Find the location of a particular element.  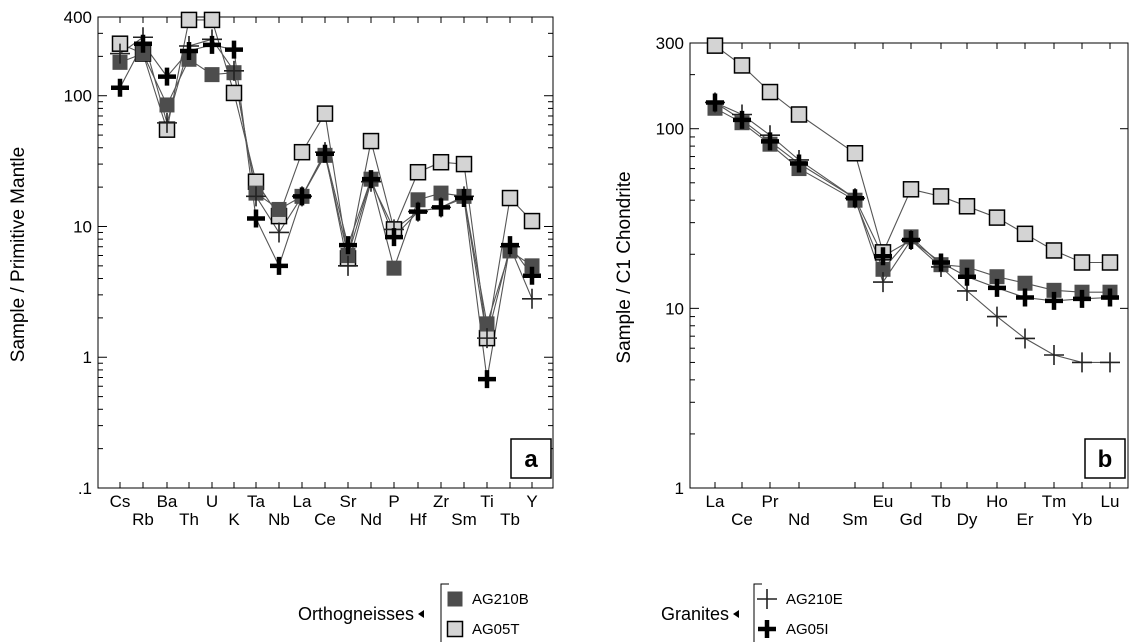

panel-letter: b is located at coordinates (1105, 459).